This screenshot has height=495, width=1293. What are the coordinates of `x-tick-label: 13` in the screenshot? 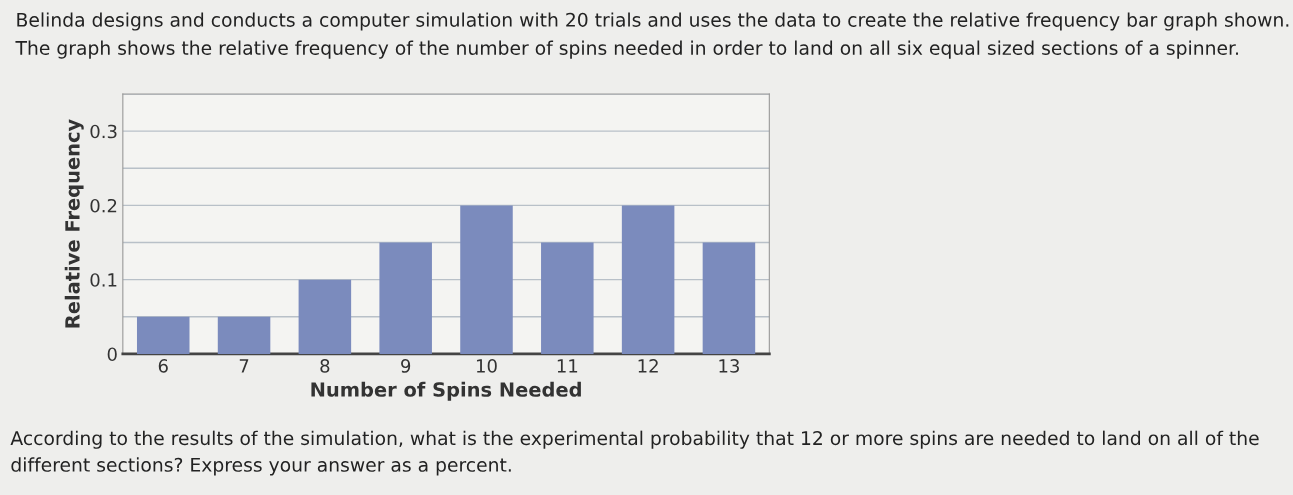 It's located at (729, 366).